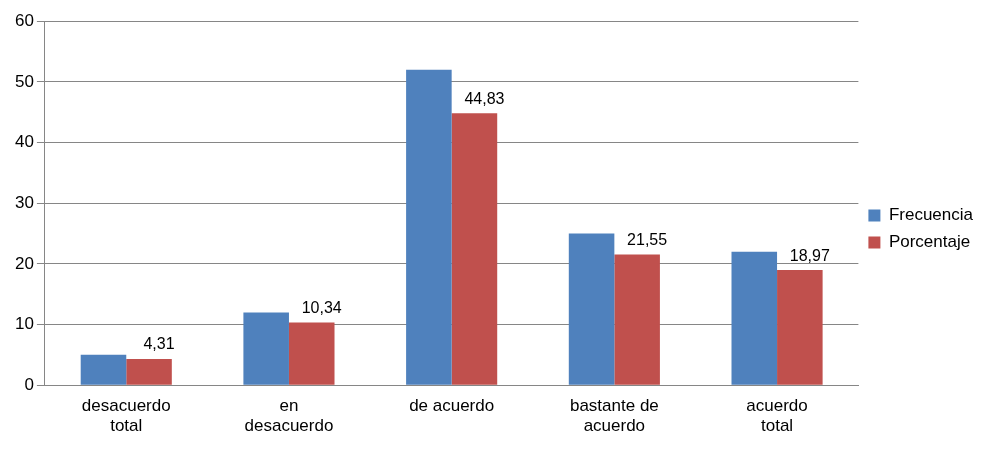 The image size is (1005, 456). What do you see at coordinates (126, 416) in the screenshot?
I see `x-tick-label: desacuerdo total` at bounding box center [126, 416].